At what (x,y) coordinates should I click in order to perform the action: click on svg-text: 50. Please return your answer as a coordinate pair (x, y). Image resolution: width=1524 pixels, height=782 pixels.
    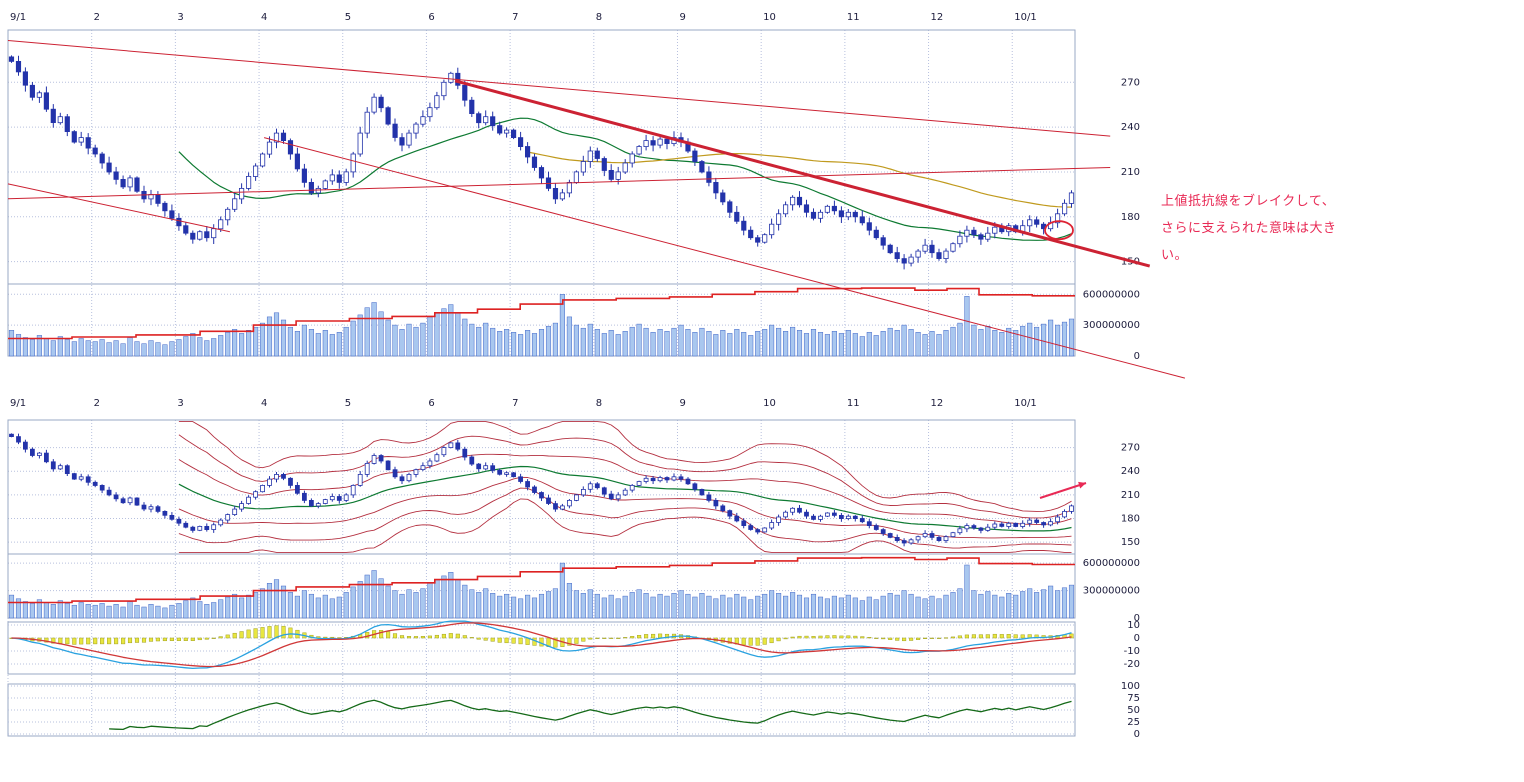
    Looking at the image, I should click on (1133, 710).